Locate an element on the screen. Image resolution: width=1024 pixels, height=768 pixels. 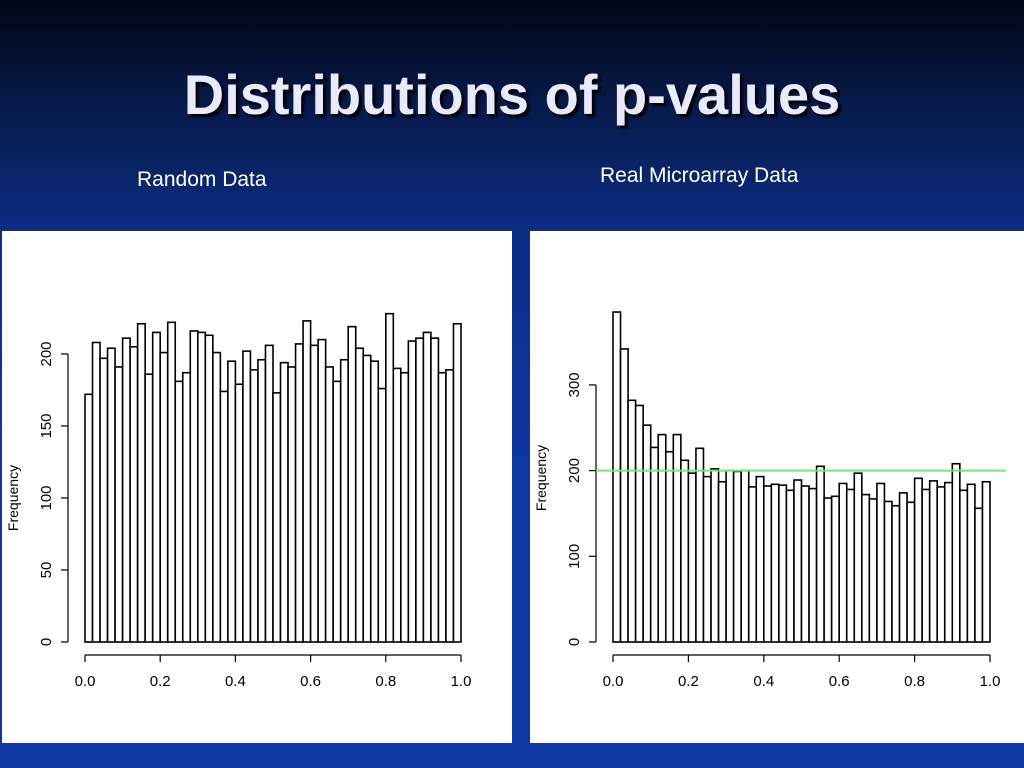
x-tick-label: 0.8 is located at coordinates (914, 681).